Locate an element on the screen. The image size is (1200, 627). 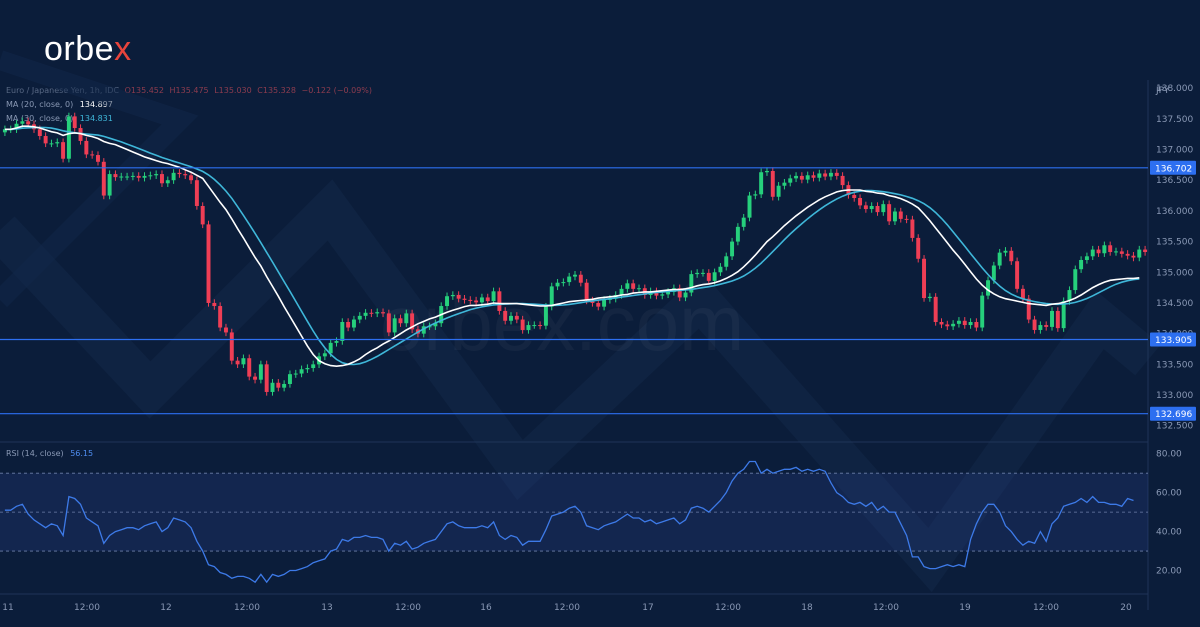
ohlc-open: O135.452 is located at coordinates (144, 90).